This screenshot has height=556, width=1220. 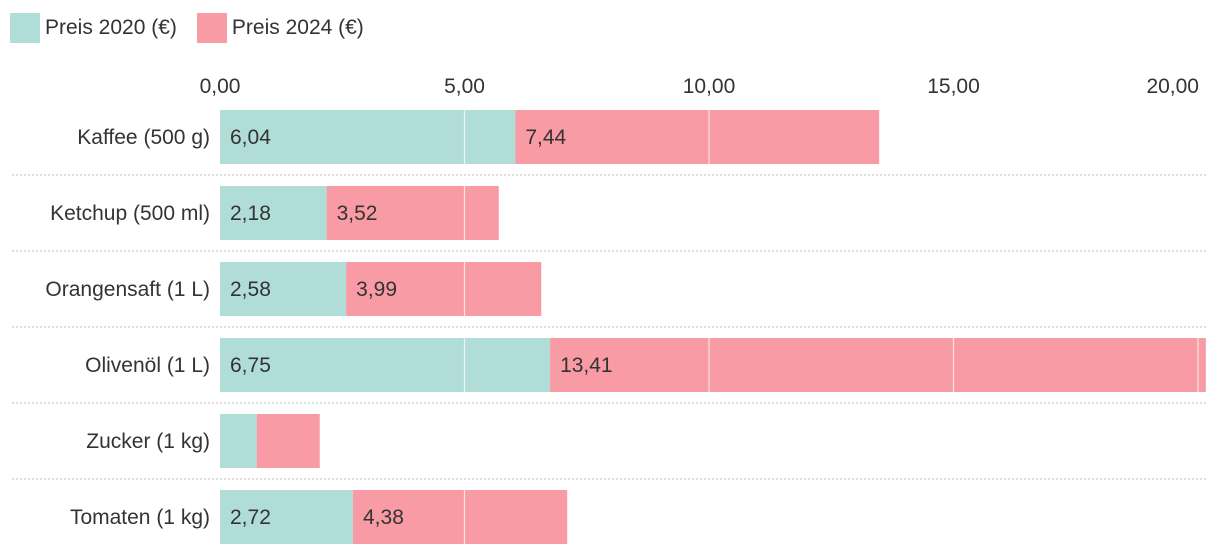 I want to click on legend-item-2020: Preis 2020 (€), so click(x=93, y=28).